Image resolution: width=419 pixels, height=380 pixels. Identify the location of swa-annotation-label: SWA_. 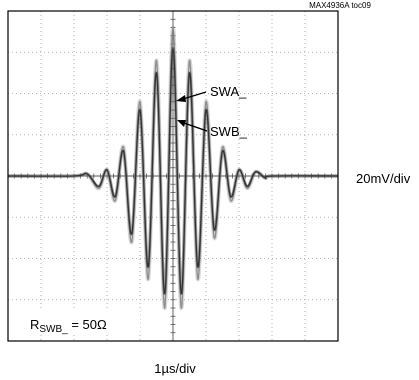
(228, 91).